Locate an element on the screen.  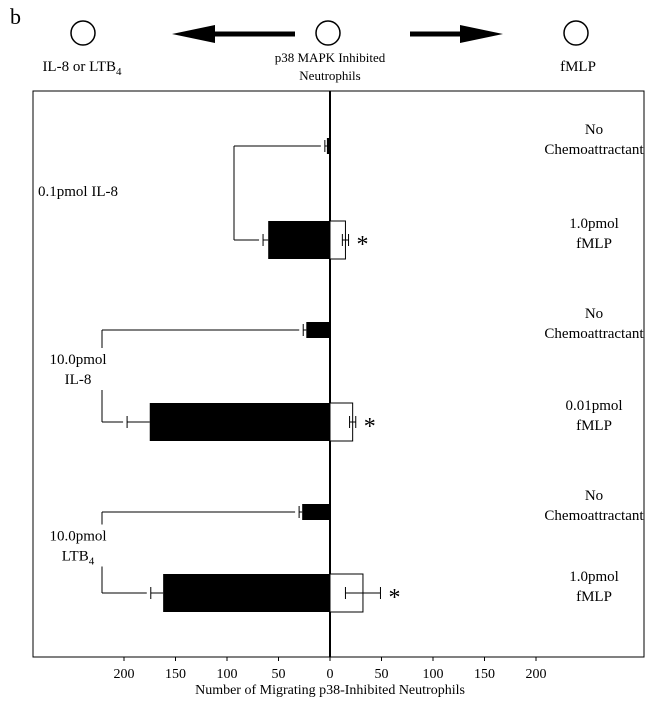
group-label-line2: LTB4 is located at coordinates (78, 558).